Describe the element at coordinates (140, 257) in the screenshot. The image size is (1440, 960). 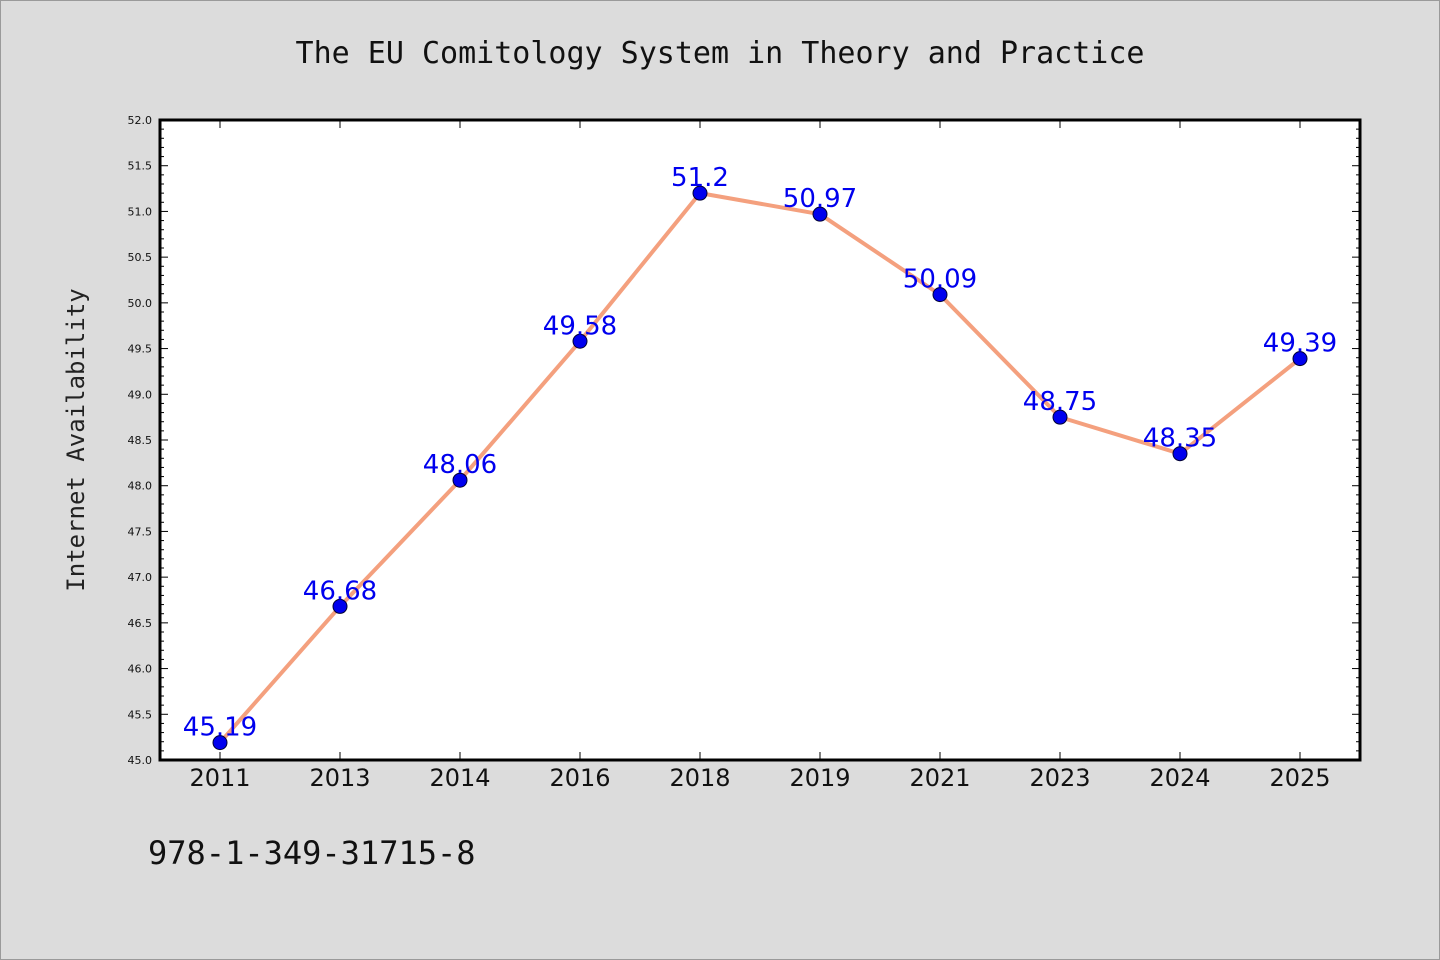
I see `y-tick-label: 50.5` at that location.